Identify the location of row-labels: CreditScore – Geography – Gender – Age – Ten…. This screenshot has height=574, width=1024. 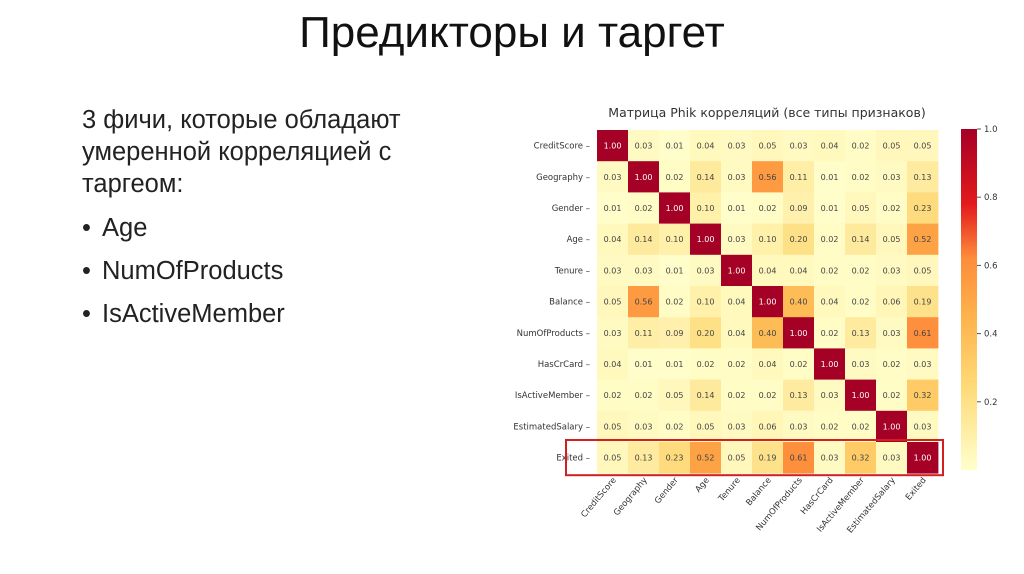
(551, 303).